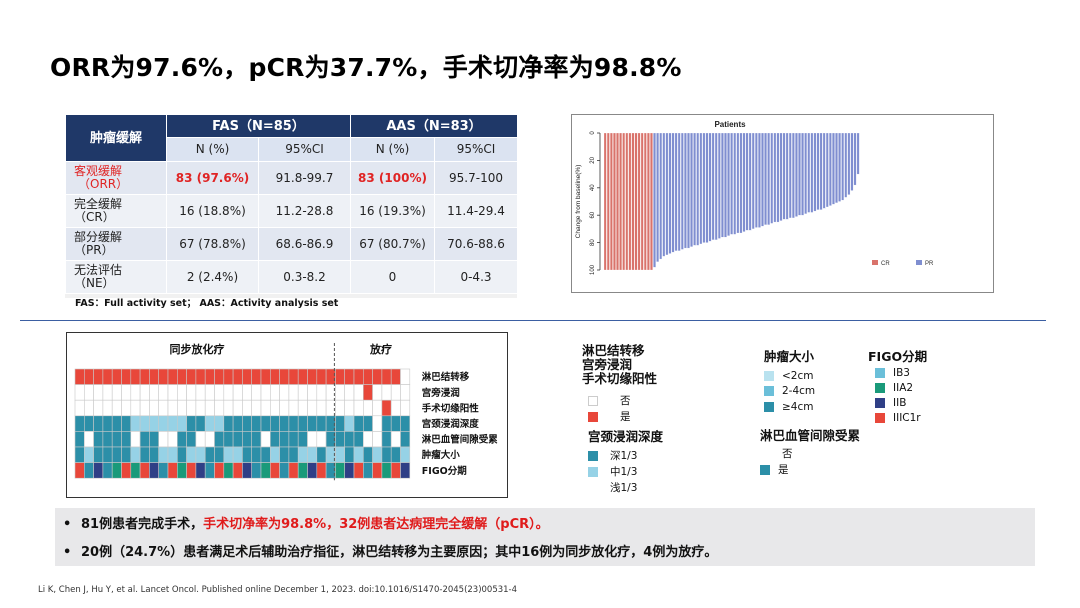 The height and width of the screenshot is (608, 1080). What do you see at coordinates (898, 356) in the screenshot?
I see `legend-title-figo: FIGO分期` at bounding box center [898, 356].